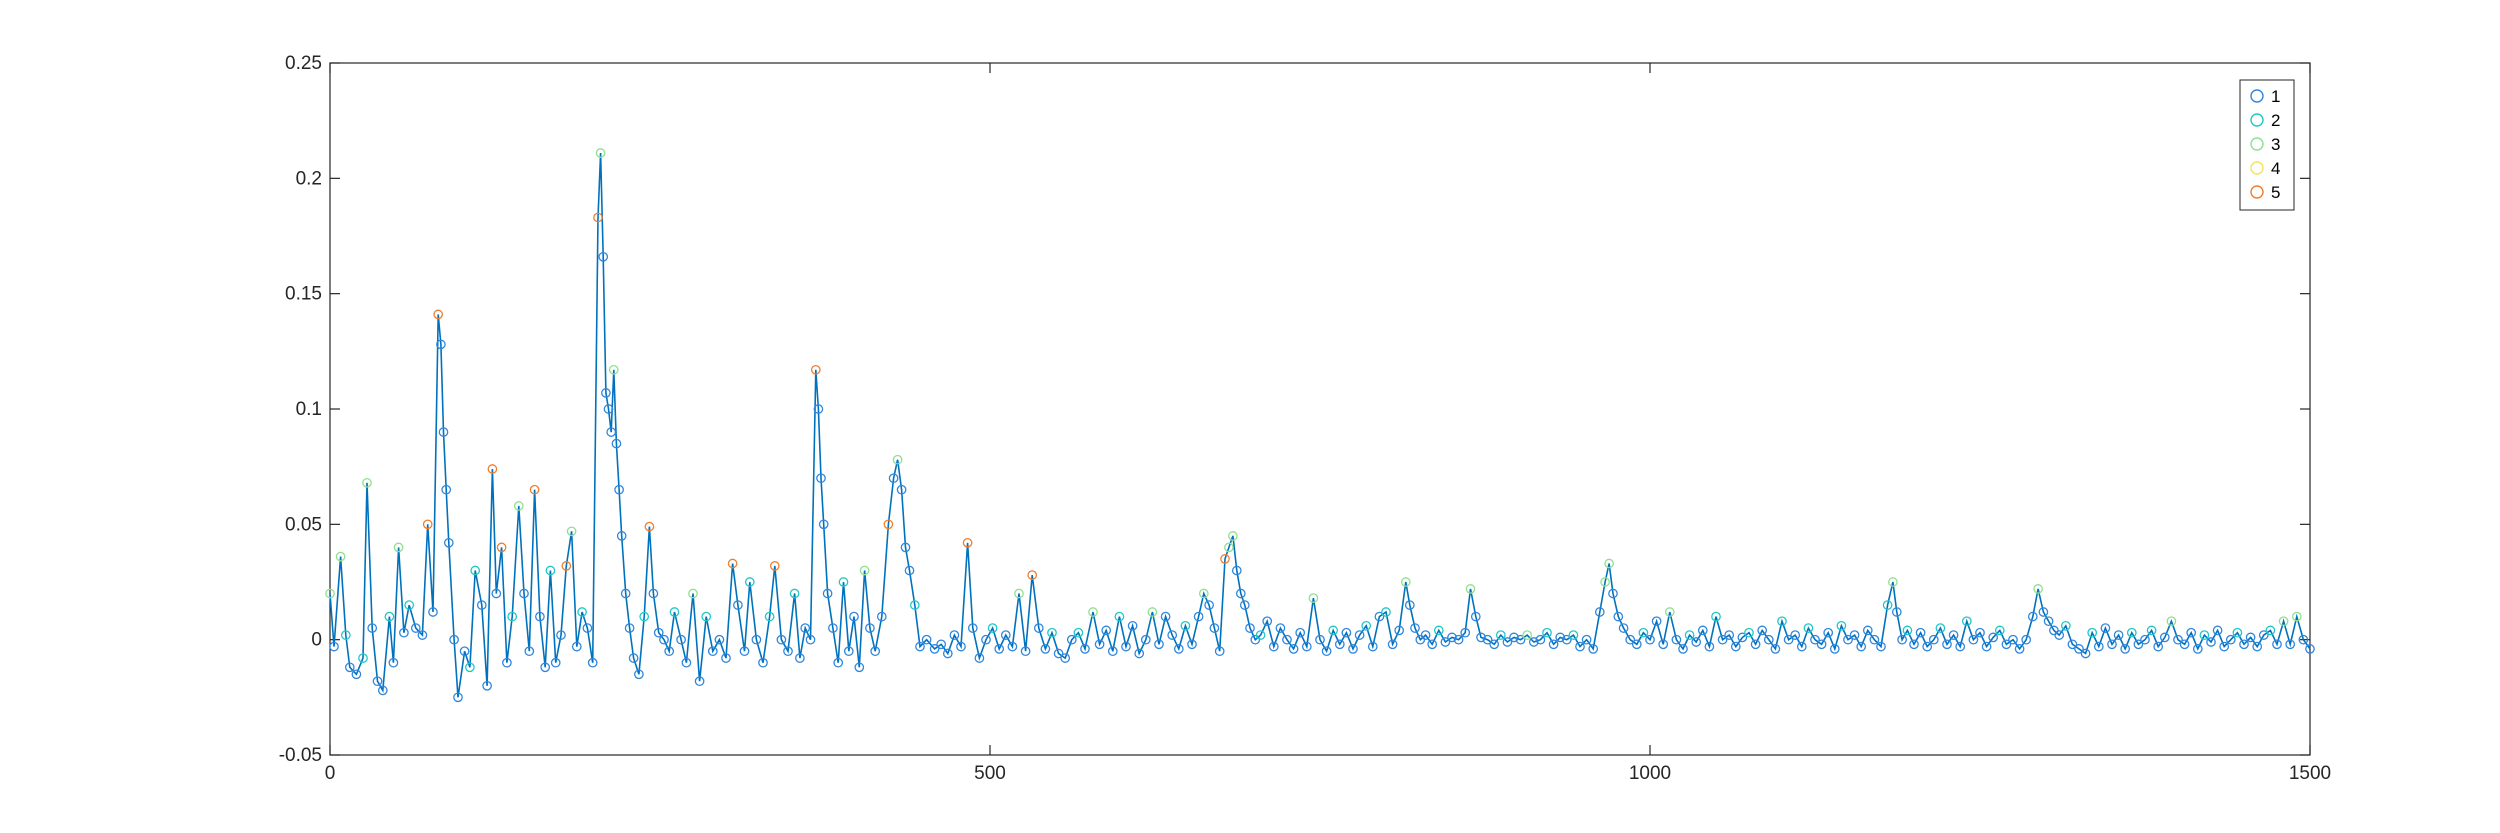  I want to click on legend-label: 5, so click(2275, 192).